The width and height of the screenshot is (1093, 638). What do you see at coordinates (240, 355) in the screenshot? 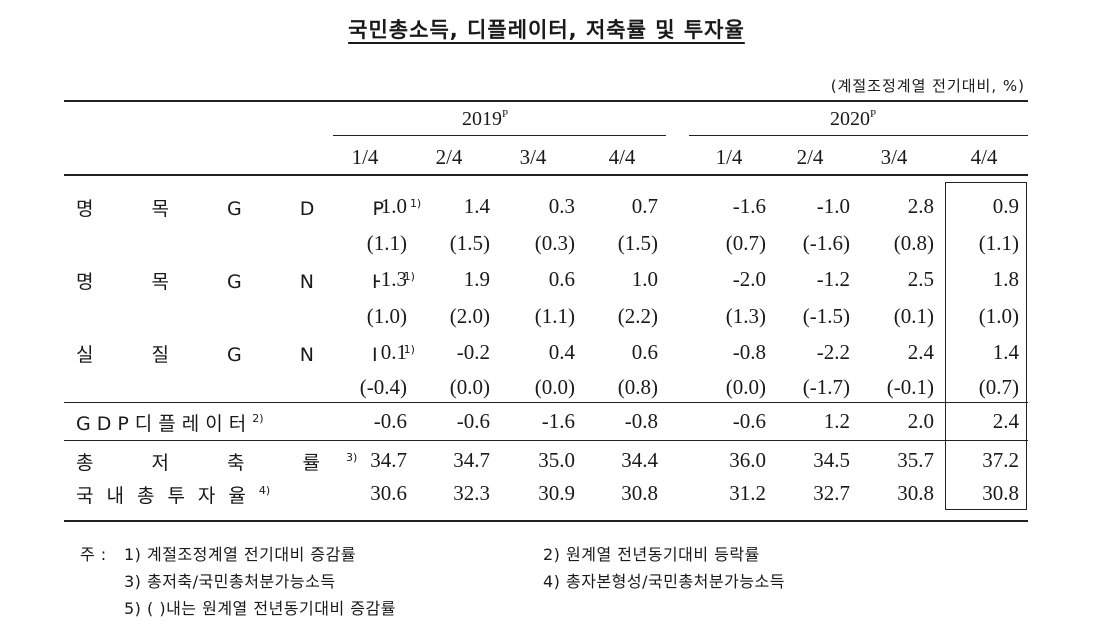
I see `row-label-text: 실 질 G N I` at bounding box center [240, 355].